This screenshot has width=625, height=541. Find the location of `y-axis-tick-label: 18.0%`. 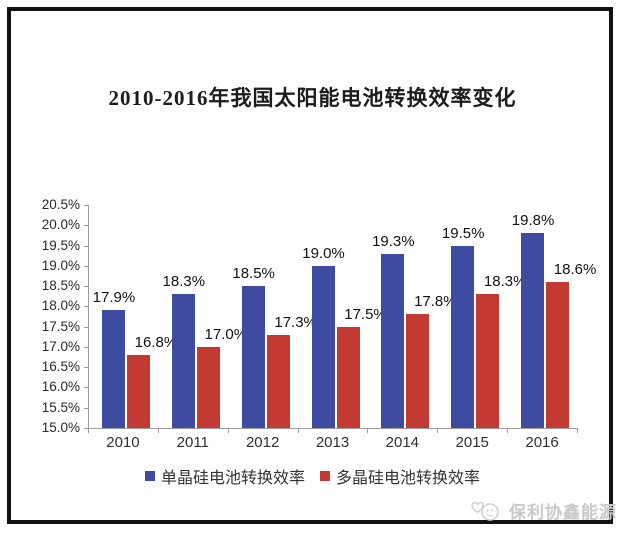

y-axis-tick-label: 18.0% is located at coordinates (60, 306).